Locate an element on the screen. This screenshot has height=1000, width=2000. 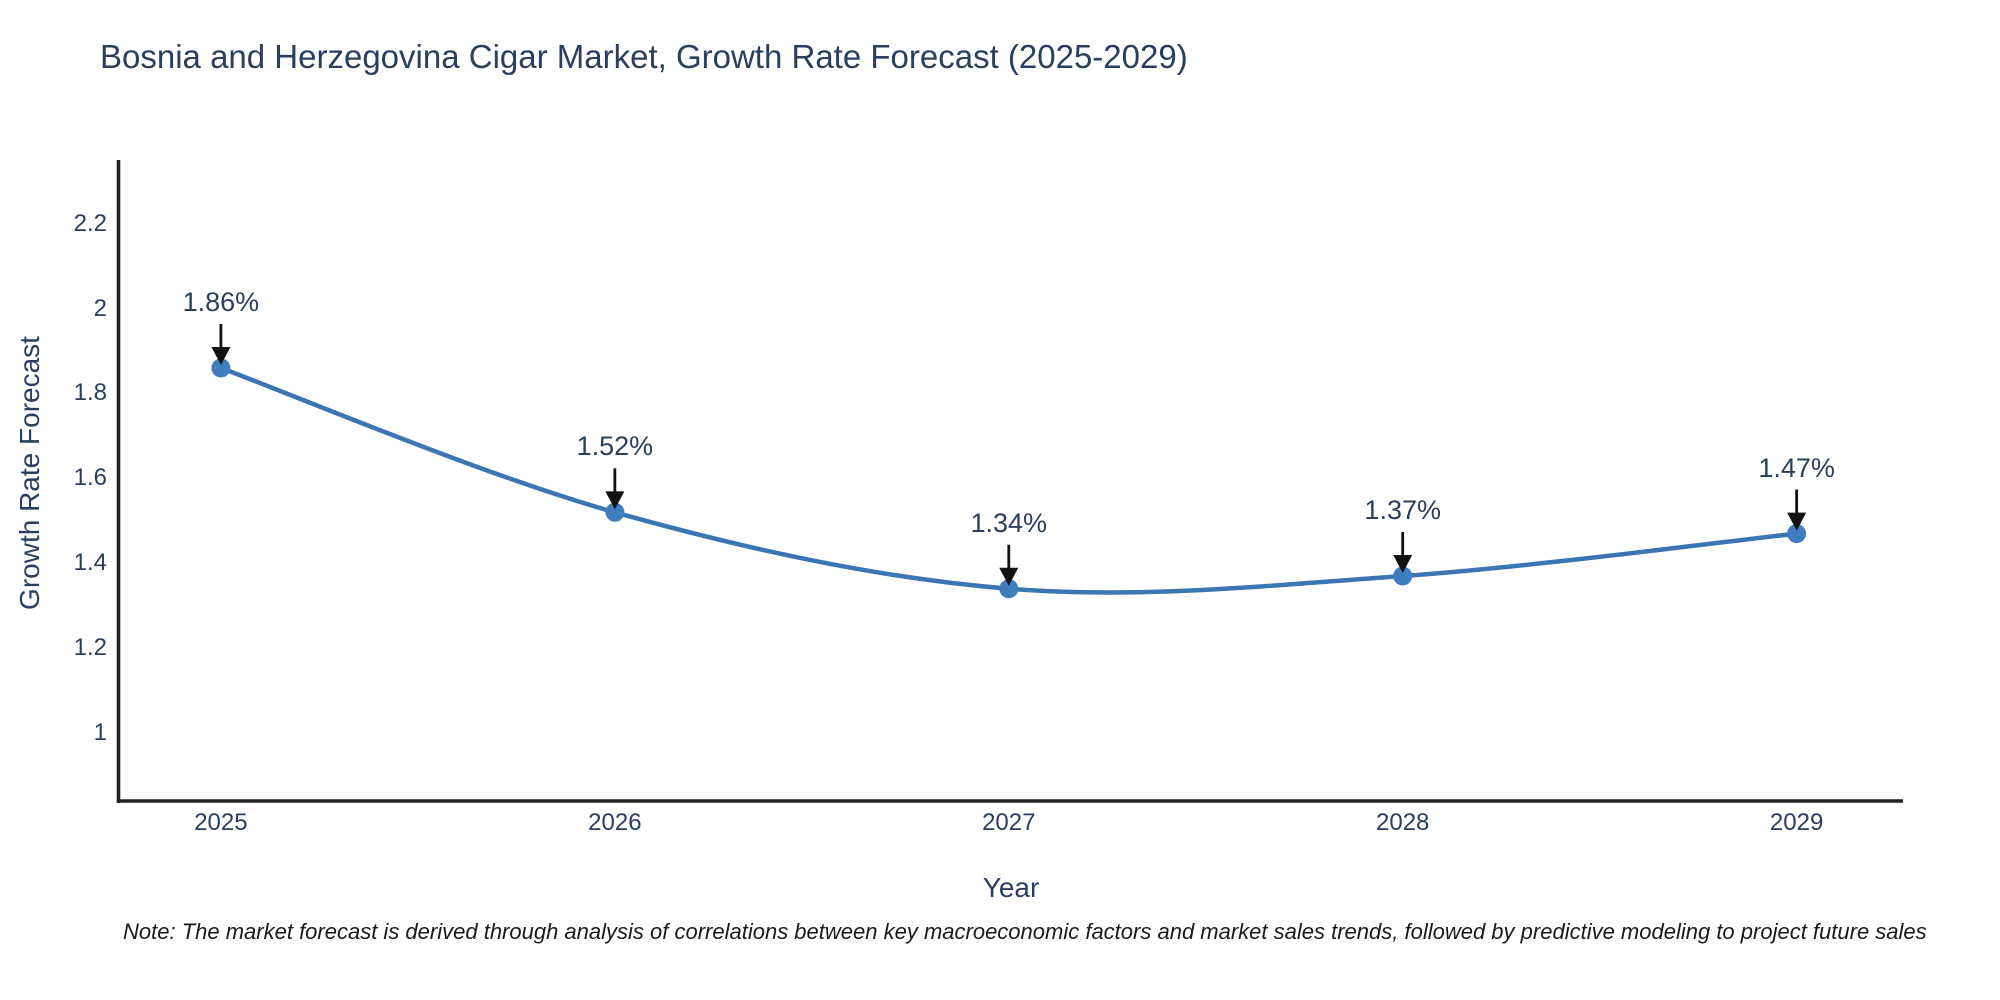
point-annotation: 1.37% is located at coordinates (1402, 510).